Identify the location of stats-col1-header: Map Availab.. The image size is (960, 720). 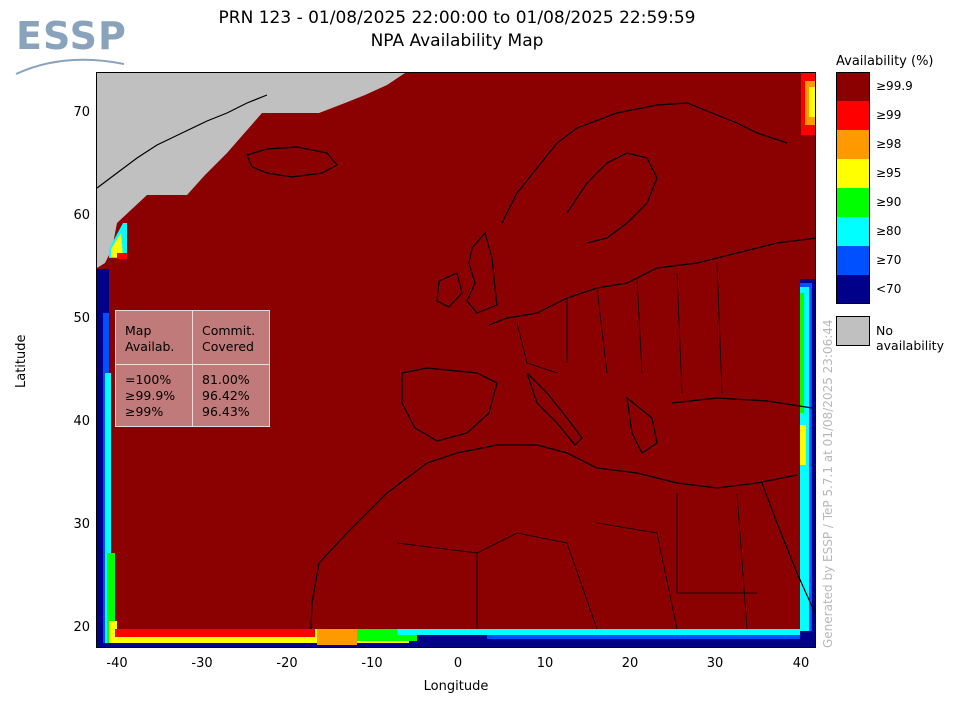
(150, 338).